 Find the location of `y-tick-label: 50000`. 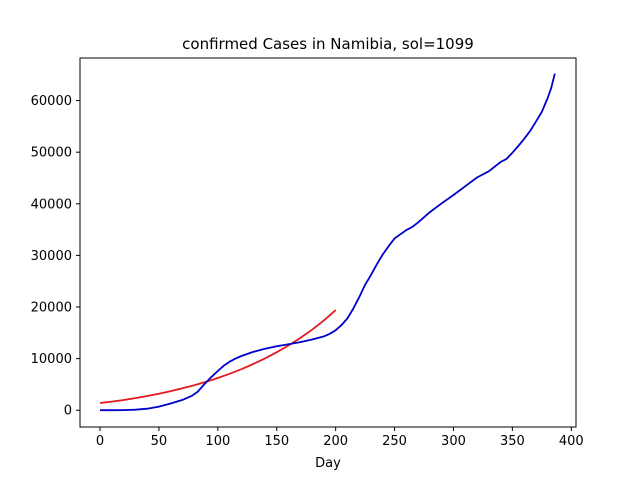

y-tick-label: 50000 is located at coordinates (51, 153).